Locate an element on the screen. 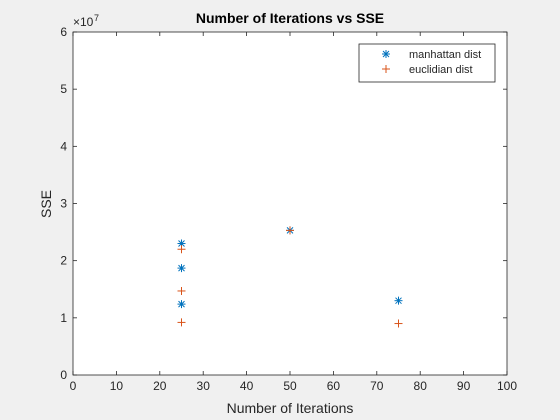 The height and width of the screenshot is (420, 560). x-tick-label: 70 is located at coordinates (377, 386).